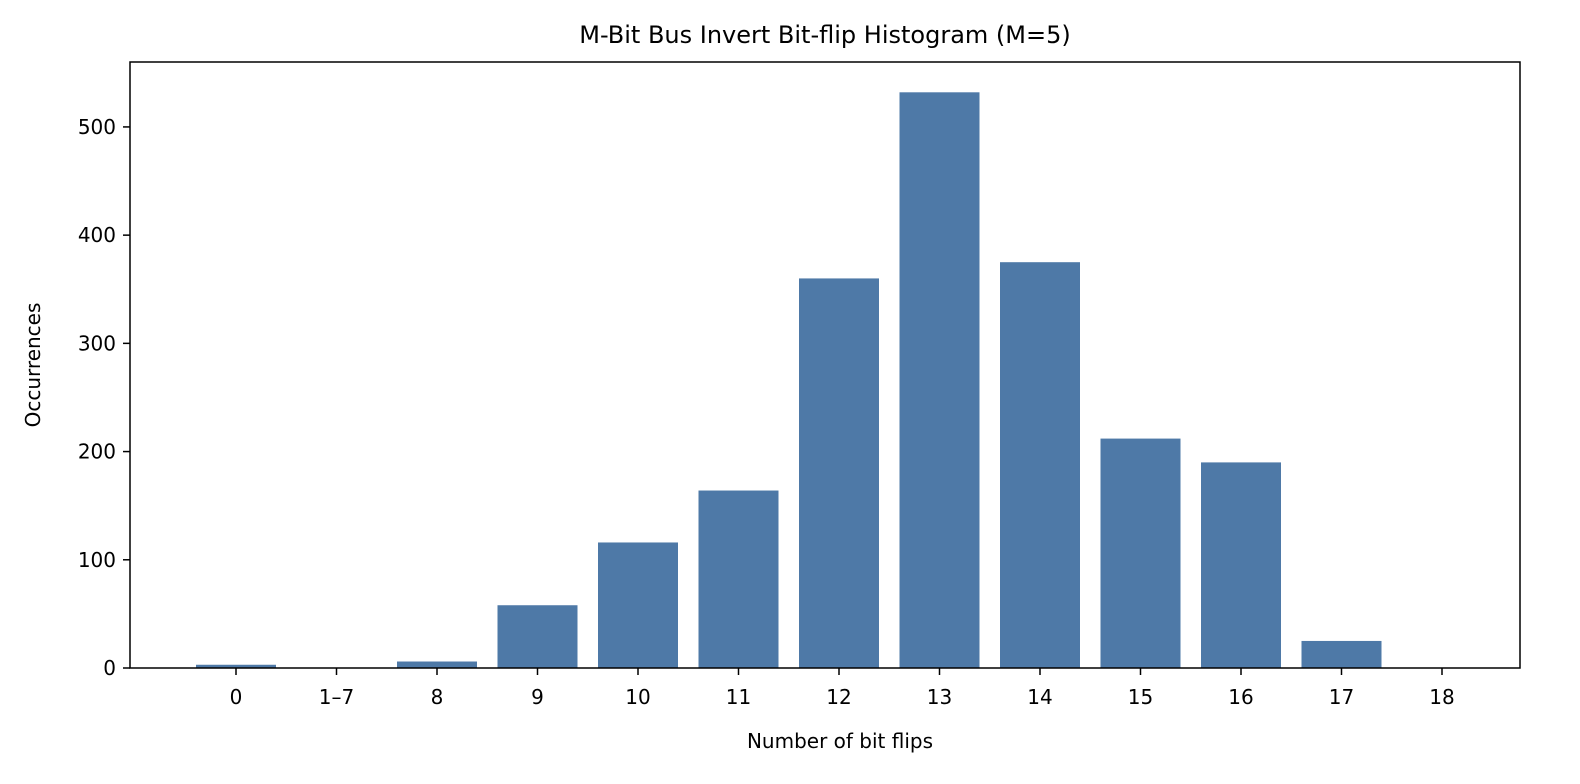  Describe the element at coordinates (939, 697) in the screenshot. I see `x-tick-label-7: 13` at that location.